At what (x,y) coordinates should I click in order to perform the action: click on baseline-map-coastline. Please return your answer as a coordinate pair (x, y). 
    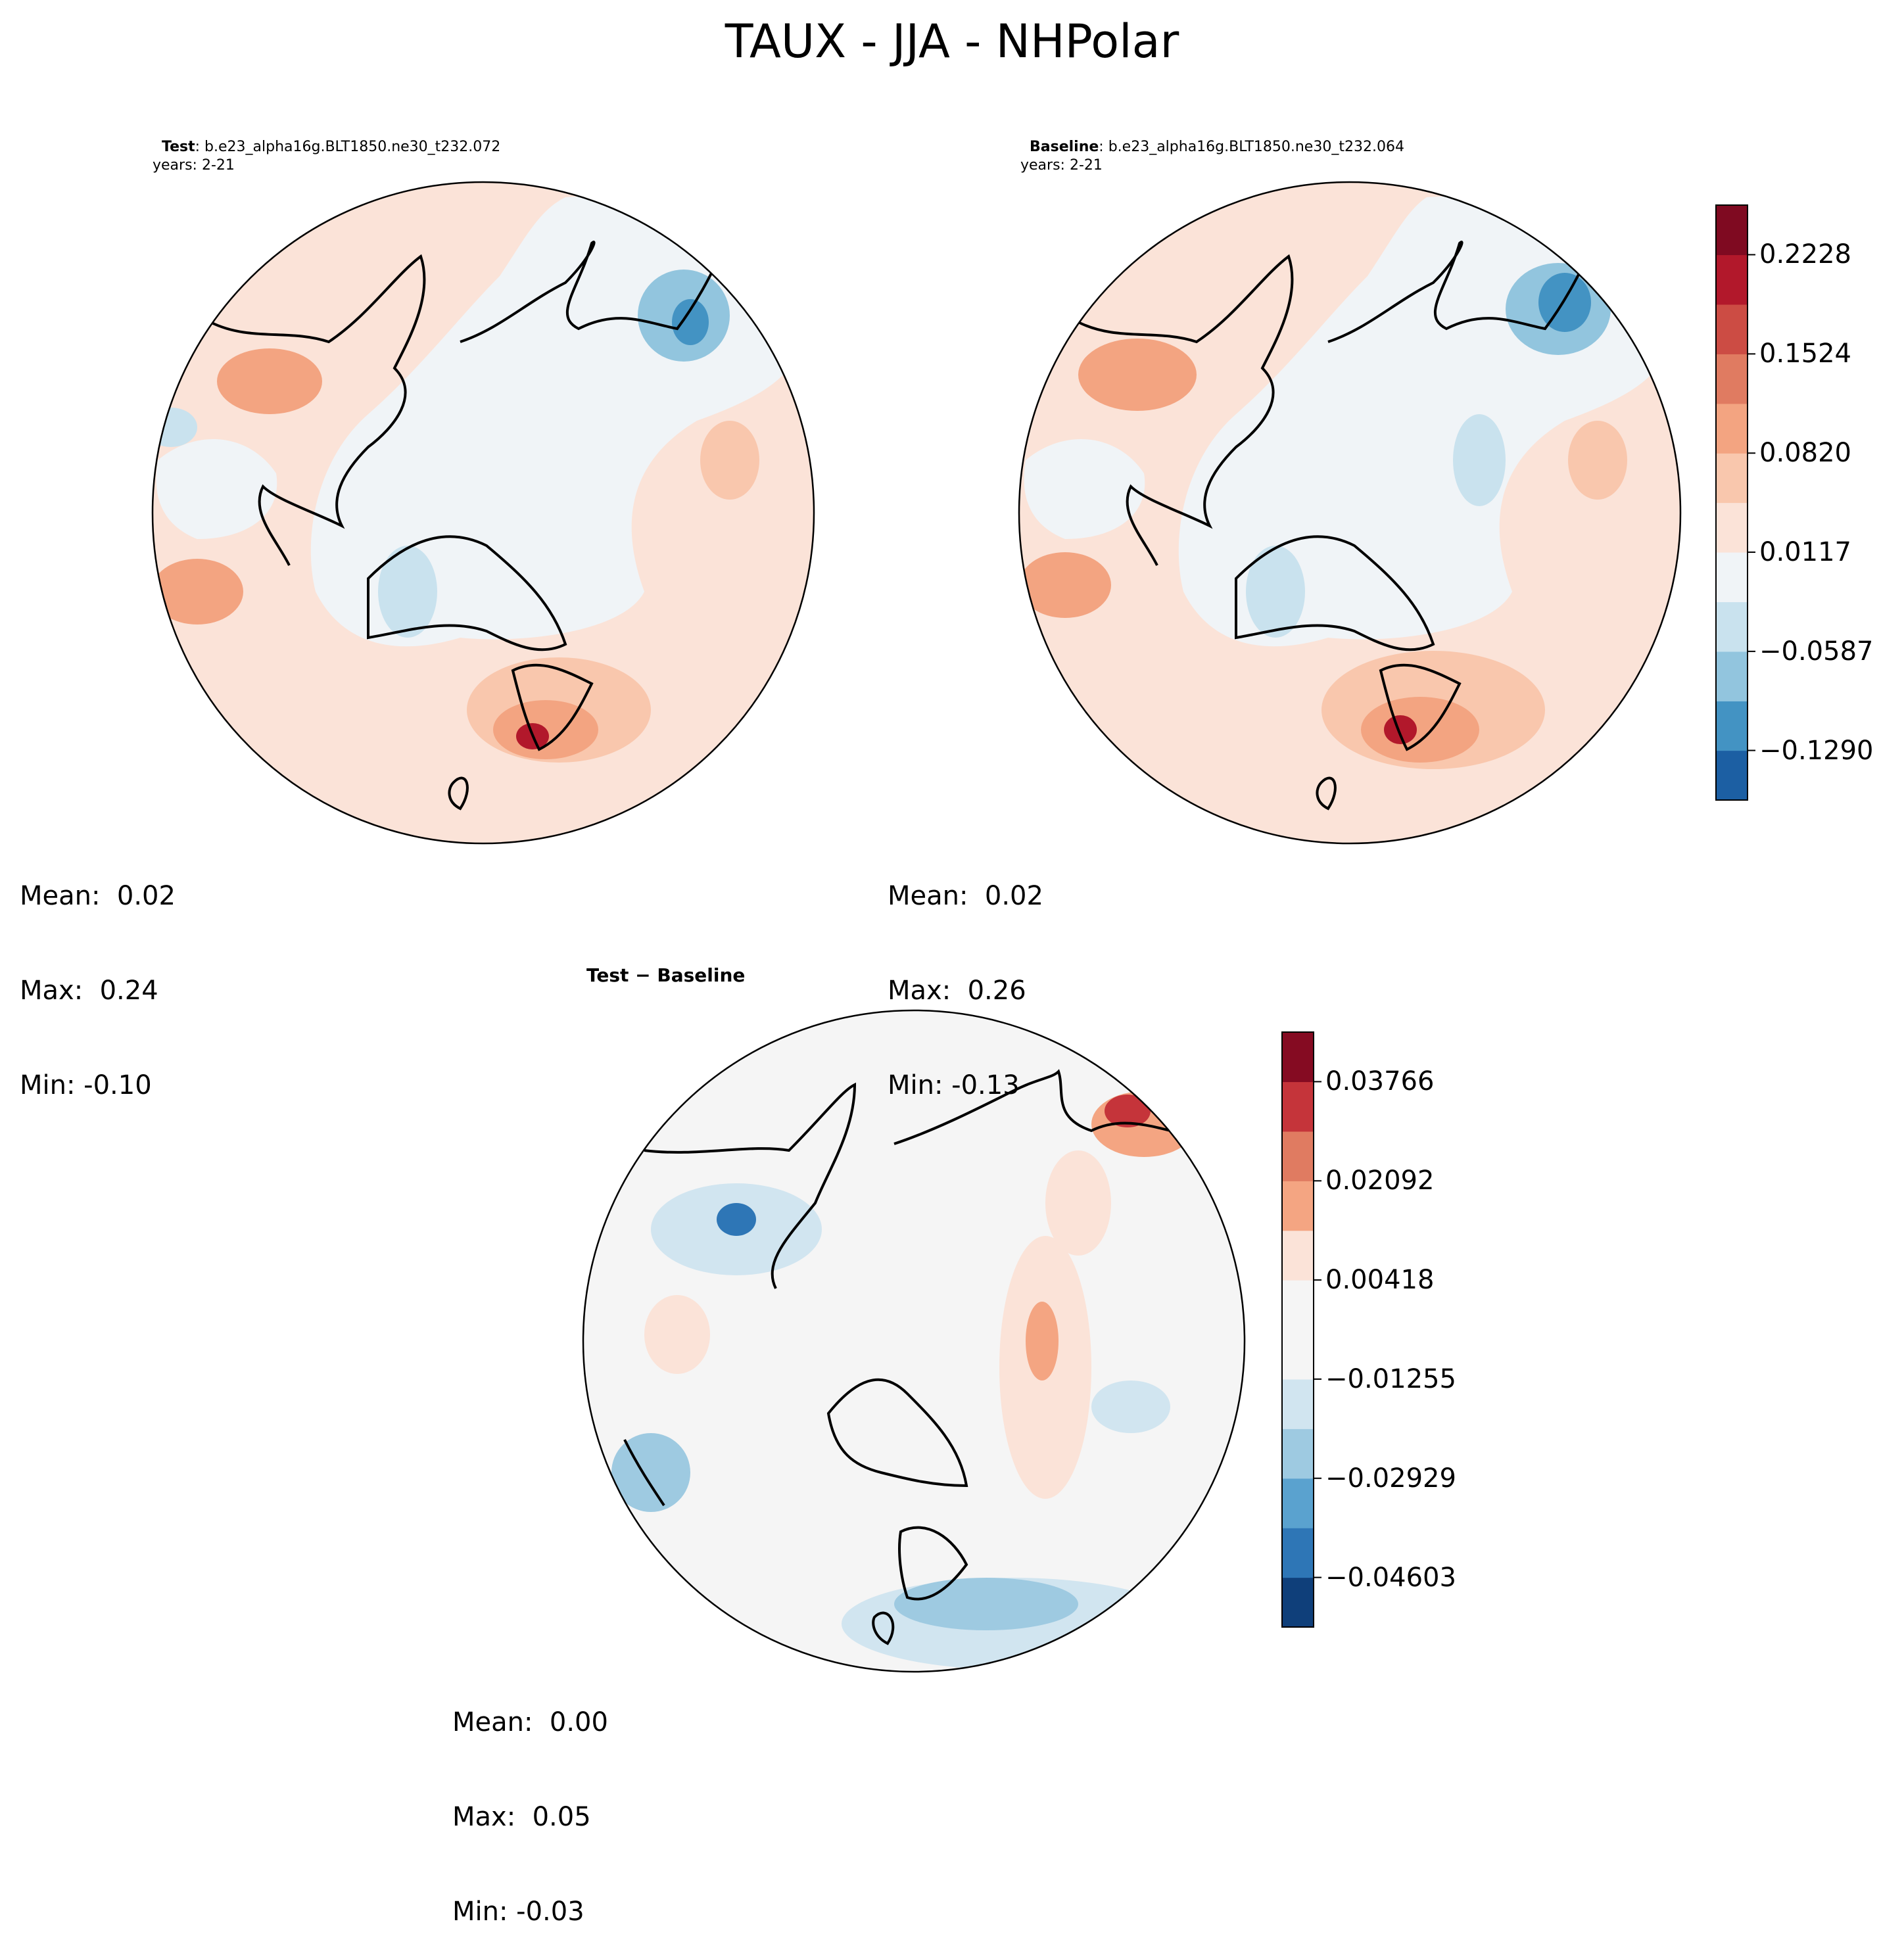
    Looking at the image, I should click on (1332, 526).